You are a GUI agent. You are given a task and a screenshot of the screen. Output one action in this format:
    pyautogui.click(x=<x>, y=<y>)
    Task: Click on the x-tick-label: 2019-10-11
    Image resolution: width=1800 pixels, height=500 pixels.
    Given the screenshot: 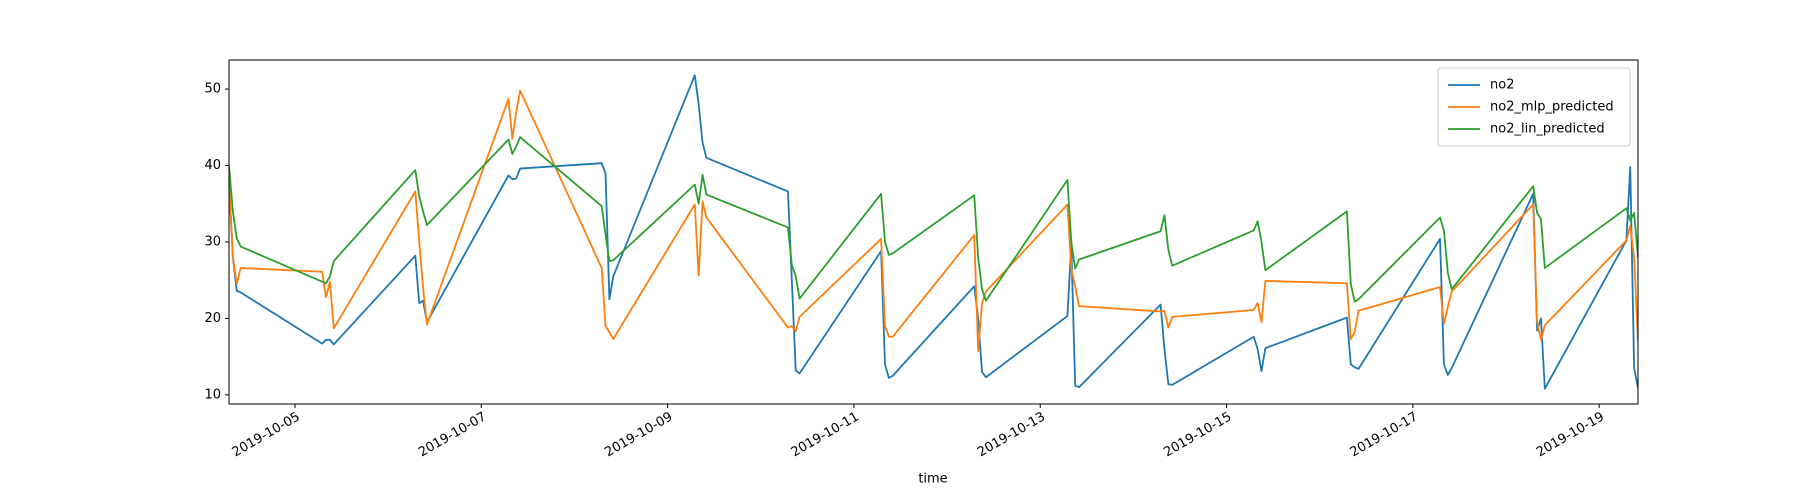 What is the action you would take?
    pyautogui.click(x=825, y=435)
    